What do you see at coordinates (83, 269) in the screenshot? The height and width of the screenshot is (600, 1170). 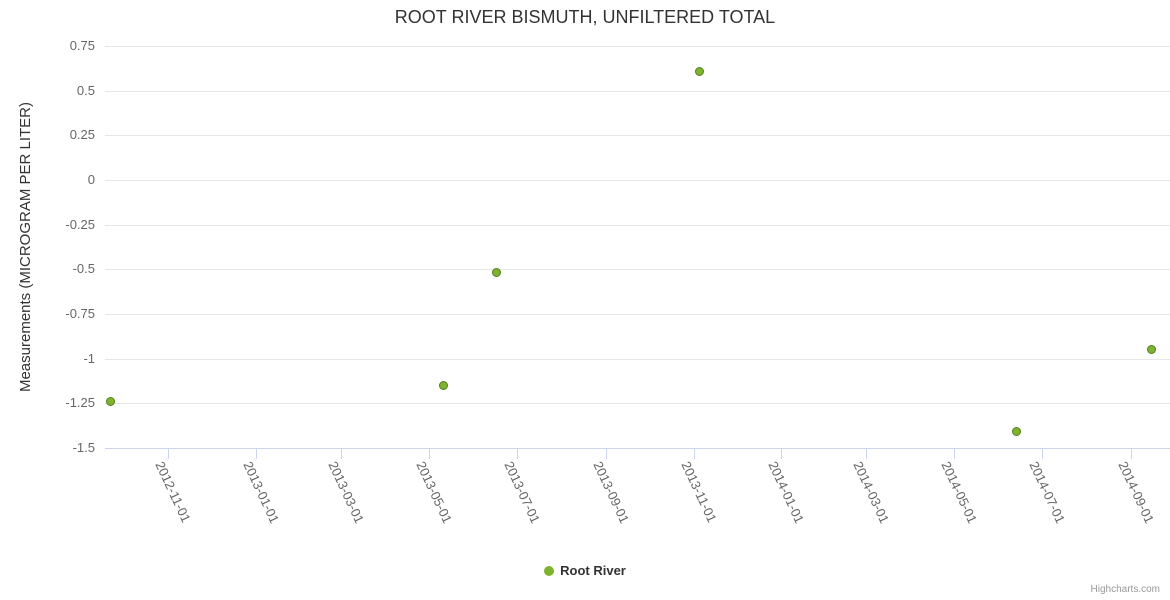 I see `y-axis-label: -0.5` at bounding box center [83, 269].